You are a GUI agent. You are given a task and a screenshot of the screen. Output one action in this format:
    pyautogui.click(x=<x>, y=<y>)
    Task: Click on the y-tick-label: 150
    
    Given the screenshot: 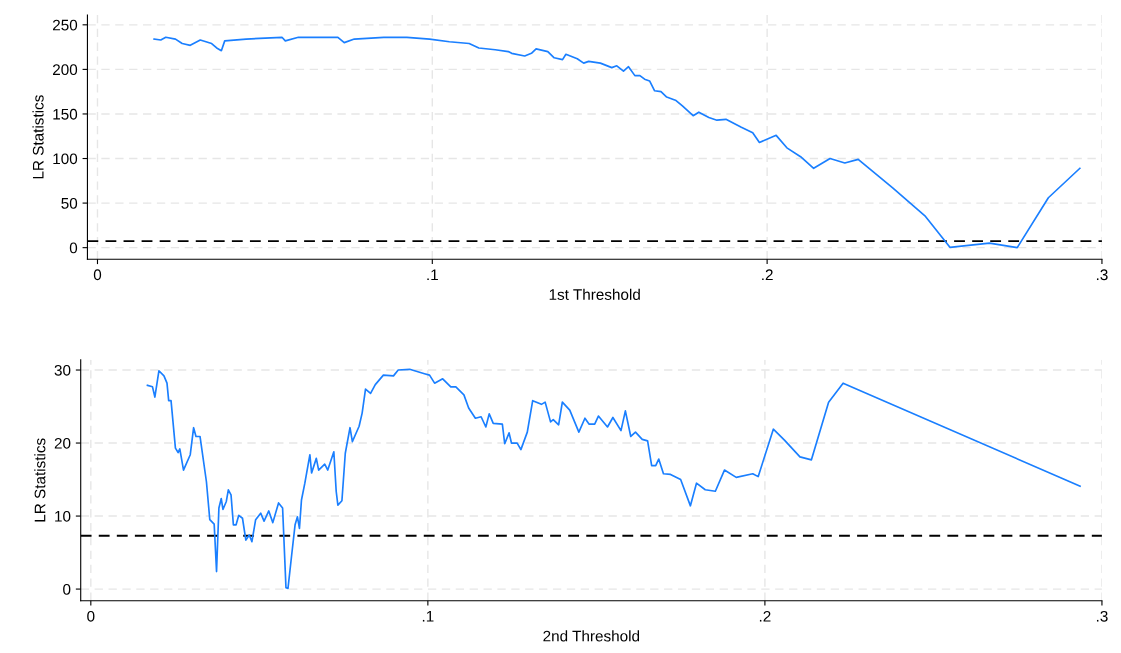 What is the action you would take?
    pyautogui.click(x=65, y=114)
    